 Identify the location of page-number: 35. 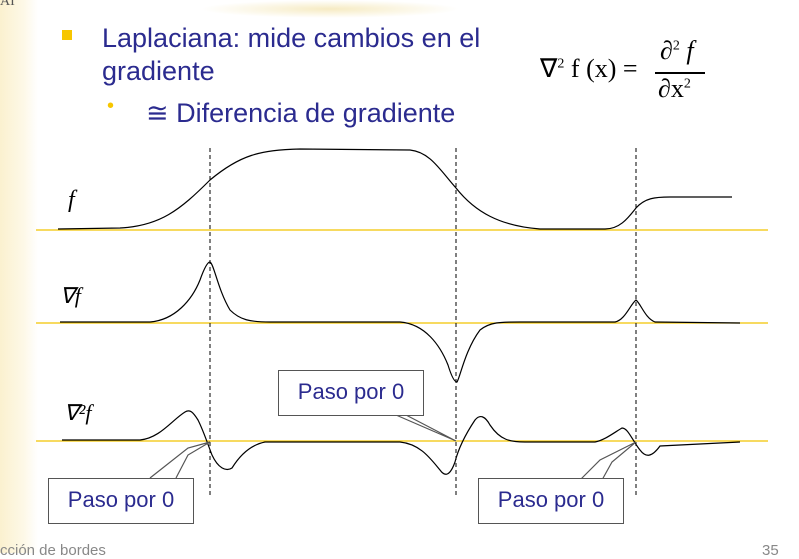
(770, 550).